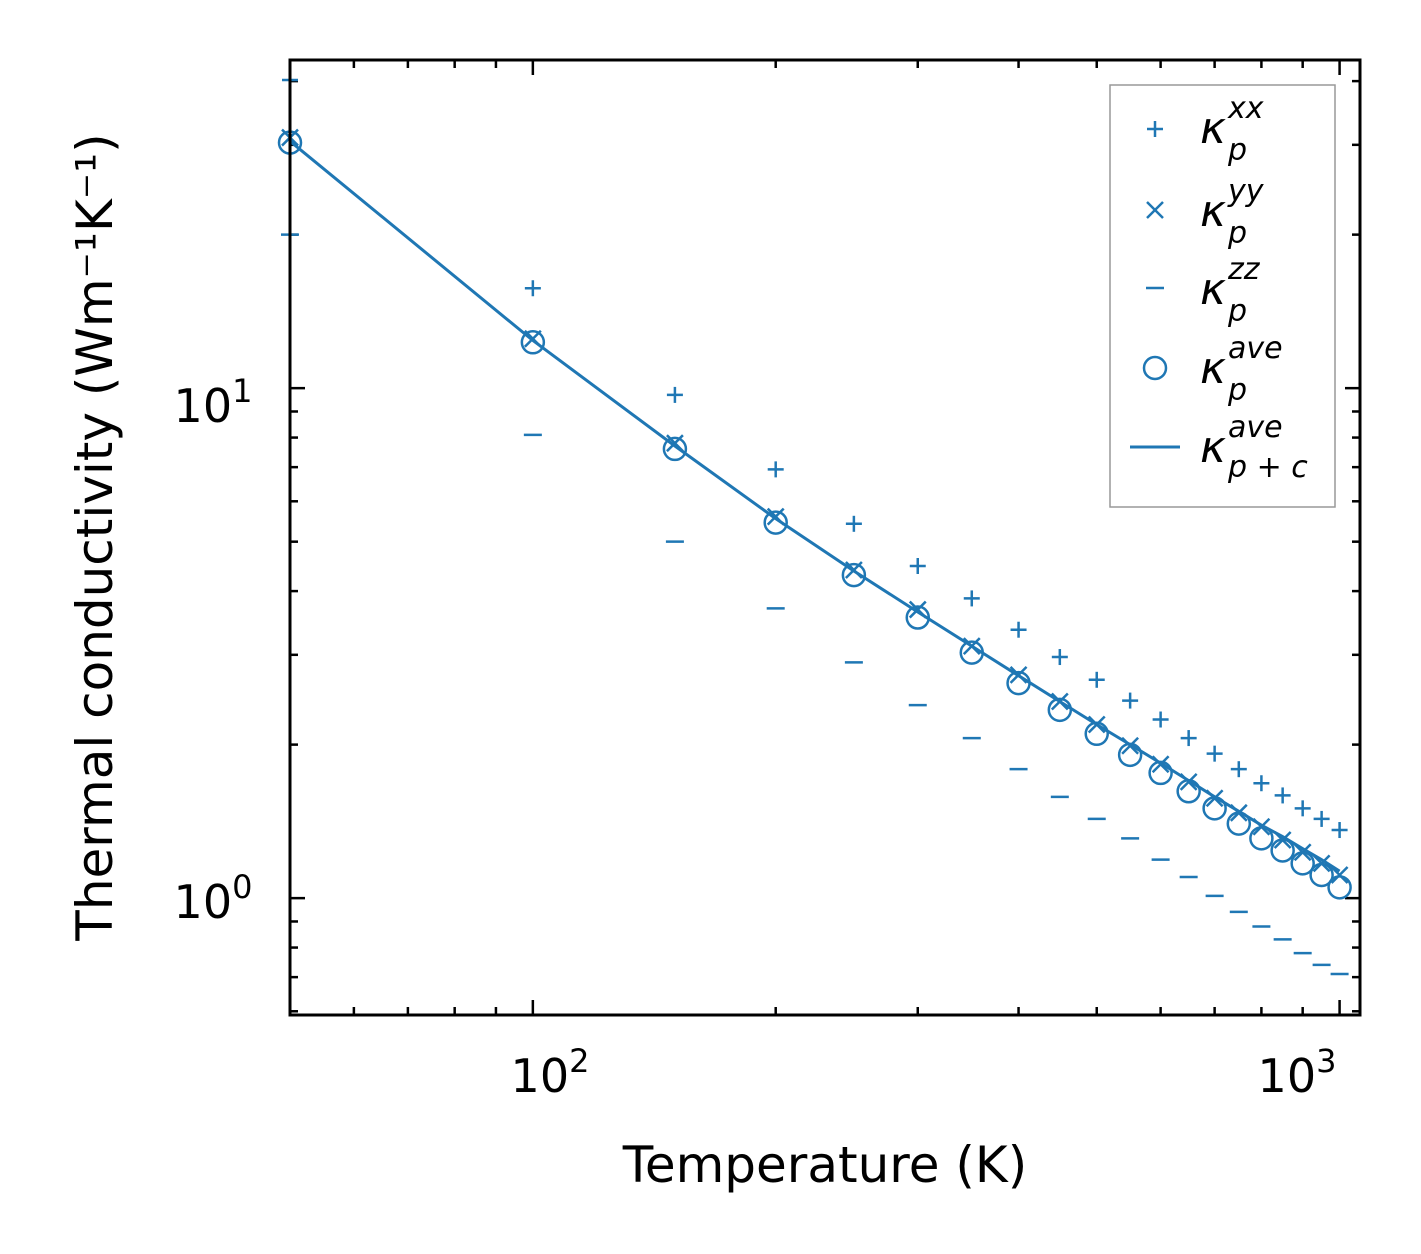  What do you see at coordinates (1232, 212) in the screenshot?
I see `legend-label-yy: κyy p` at bounding box center [1232, 212].